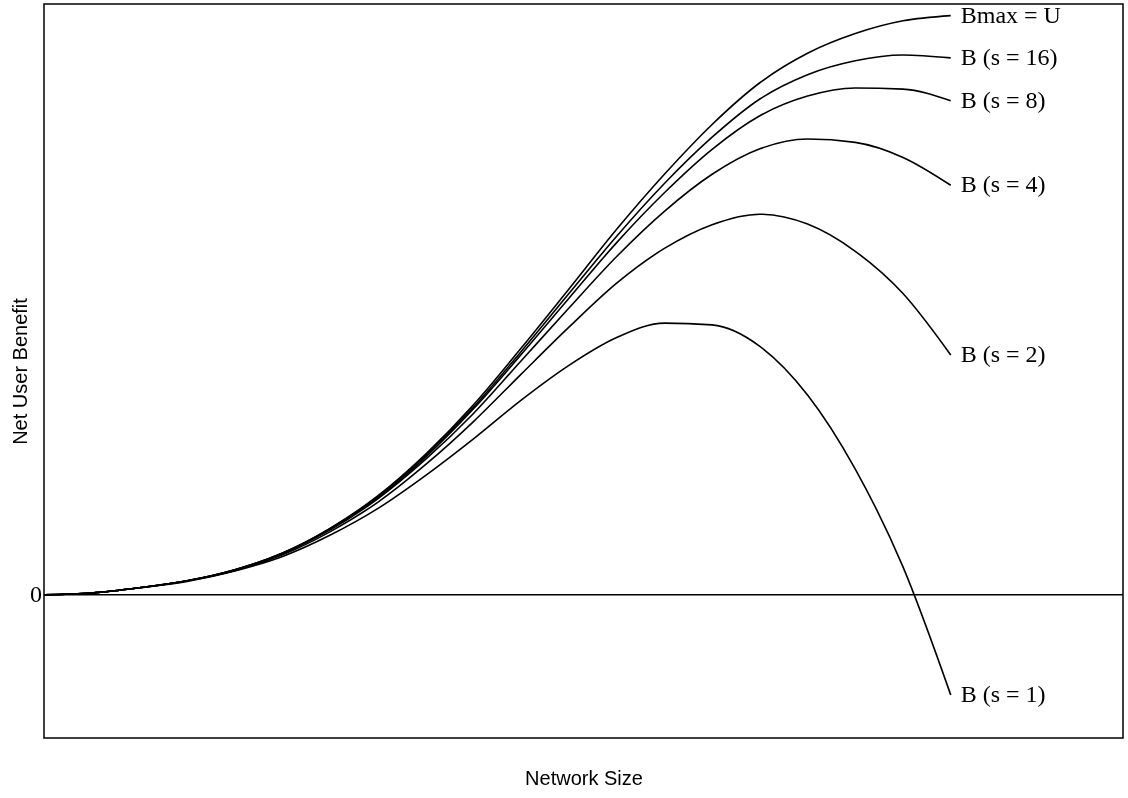 This screenshot has width=1128, height=798. Describe the element at coordinates (1003, 693) in the screenshot. I see `series-label: B (s = 1)` at that location.